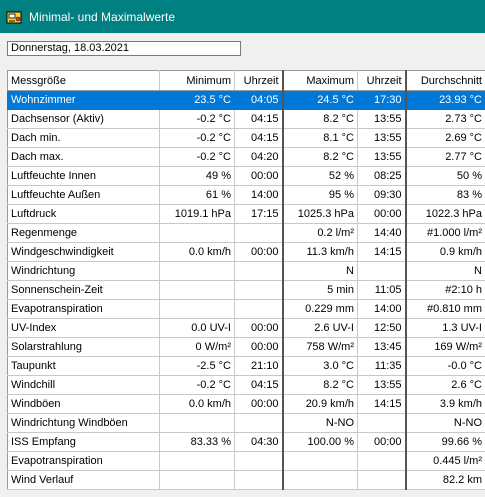 The image size is (485, 497). I want to click on cell-maximum: 0.229 mm, so click(320, 309).